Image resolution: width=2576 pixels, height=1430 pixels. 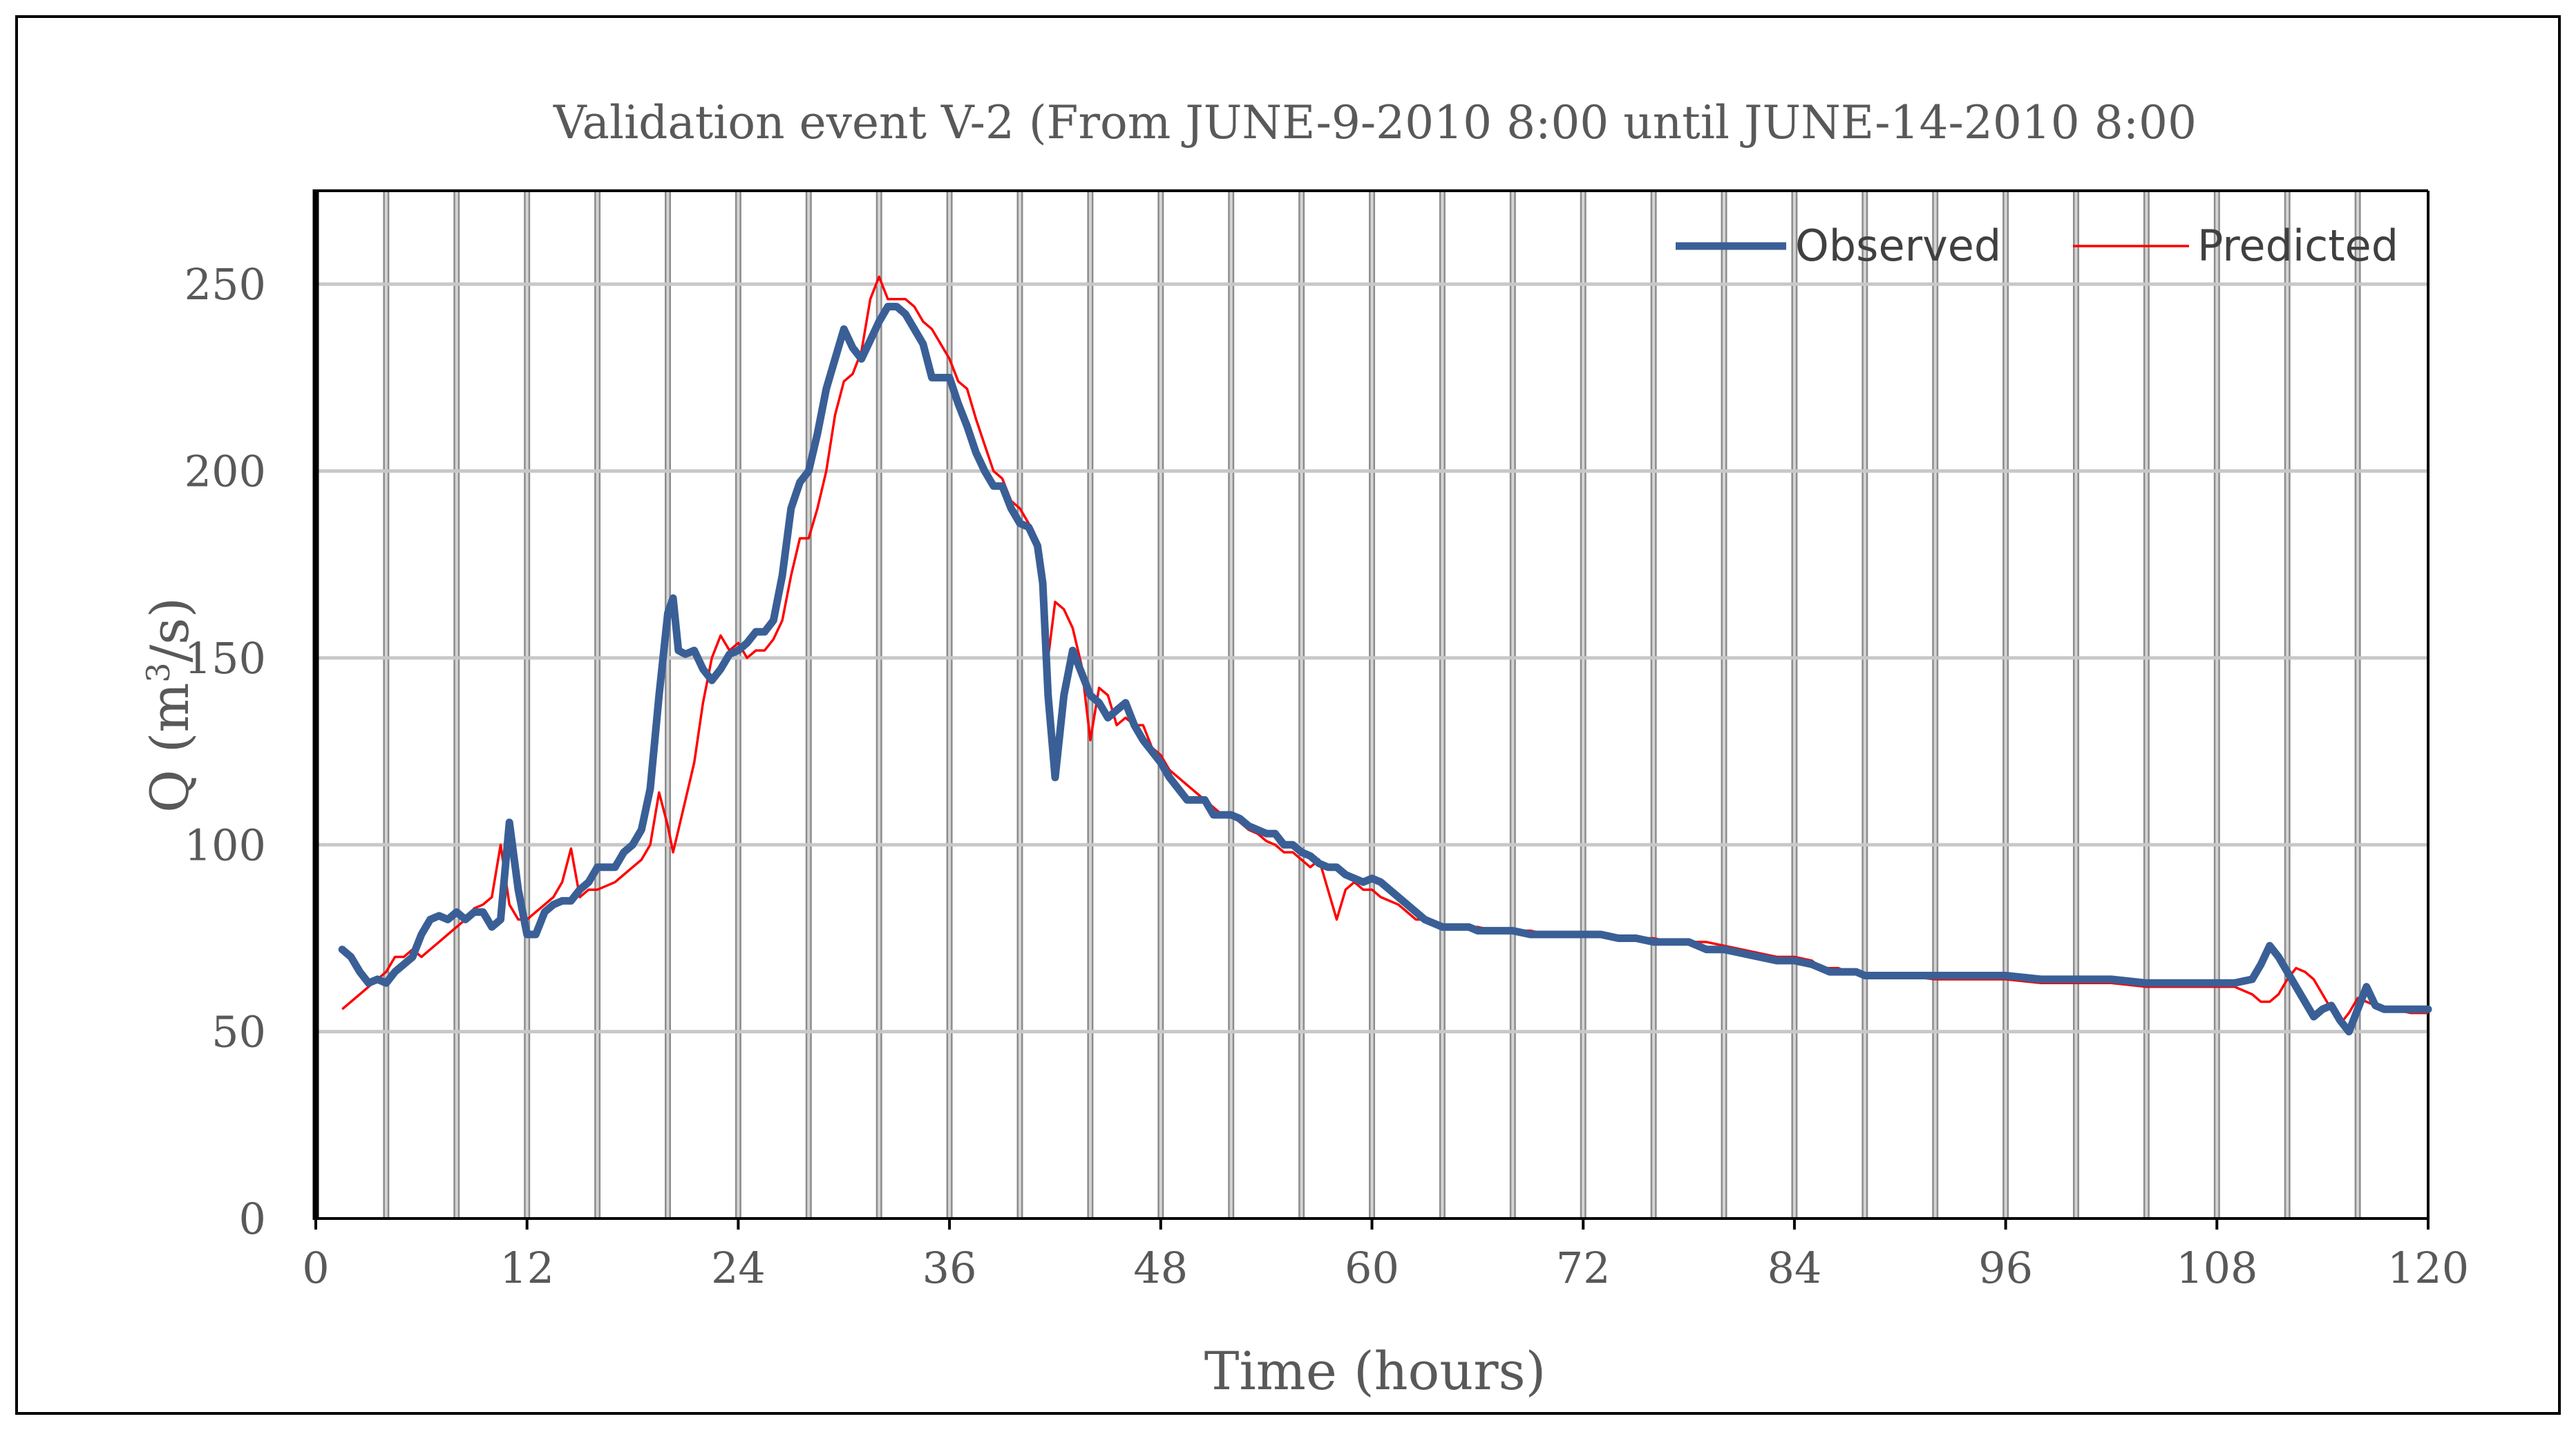 I want to click on y-axis-label-tail: /s), so click(x=169, y=630).